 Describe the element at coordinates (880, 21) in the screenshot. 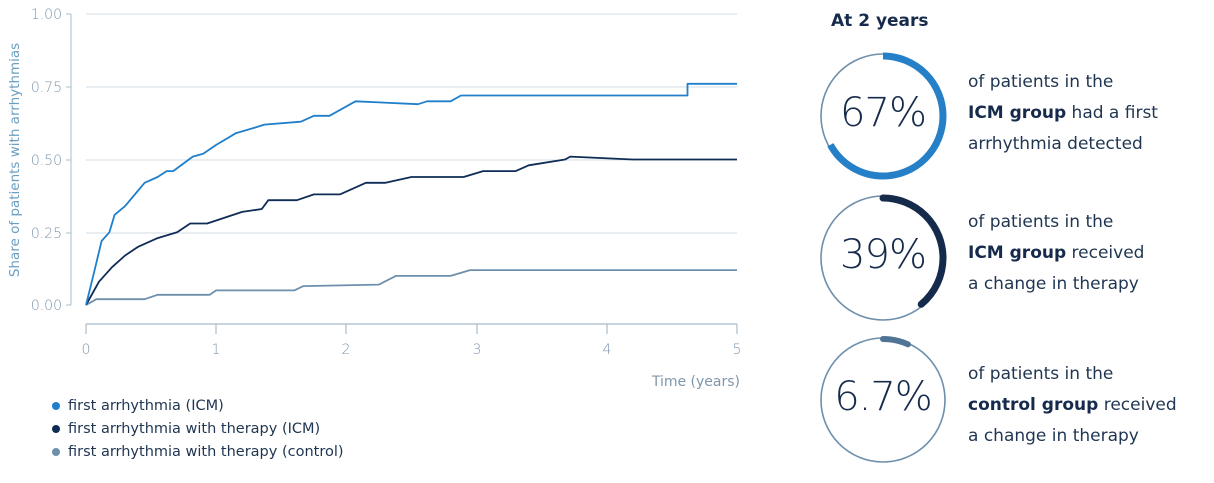

I see `panel-title: At 2 years` at that location.